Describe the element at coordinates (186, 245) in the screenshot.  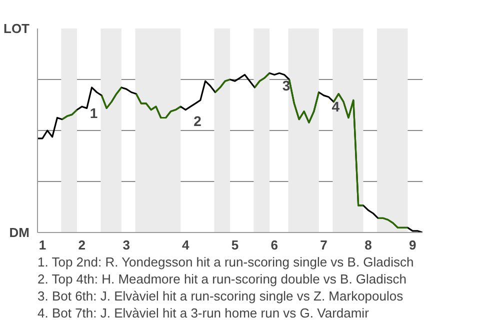
I see `x-tick-label: 4` at that location.